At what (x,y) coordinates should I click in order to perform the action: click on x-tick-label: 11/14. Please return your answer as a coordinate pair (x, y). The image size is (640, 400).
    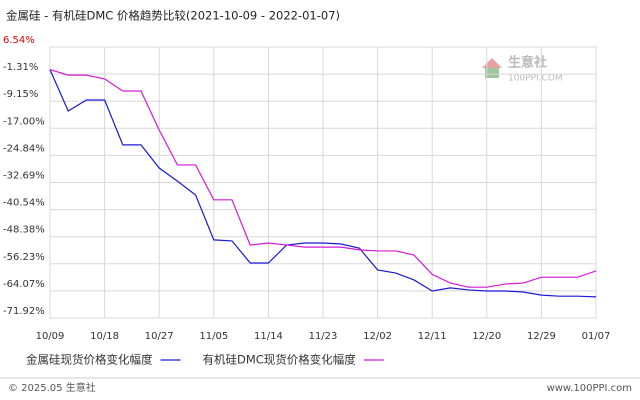
    Looking at the image, I should click on (268, 336).